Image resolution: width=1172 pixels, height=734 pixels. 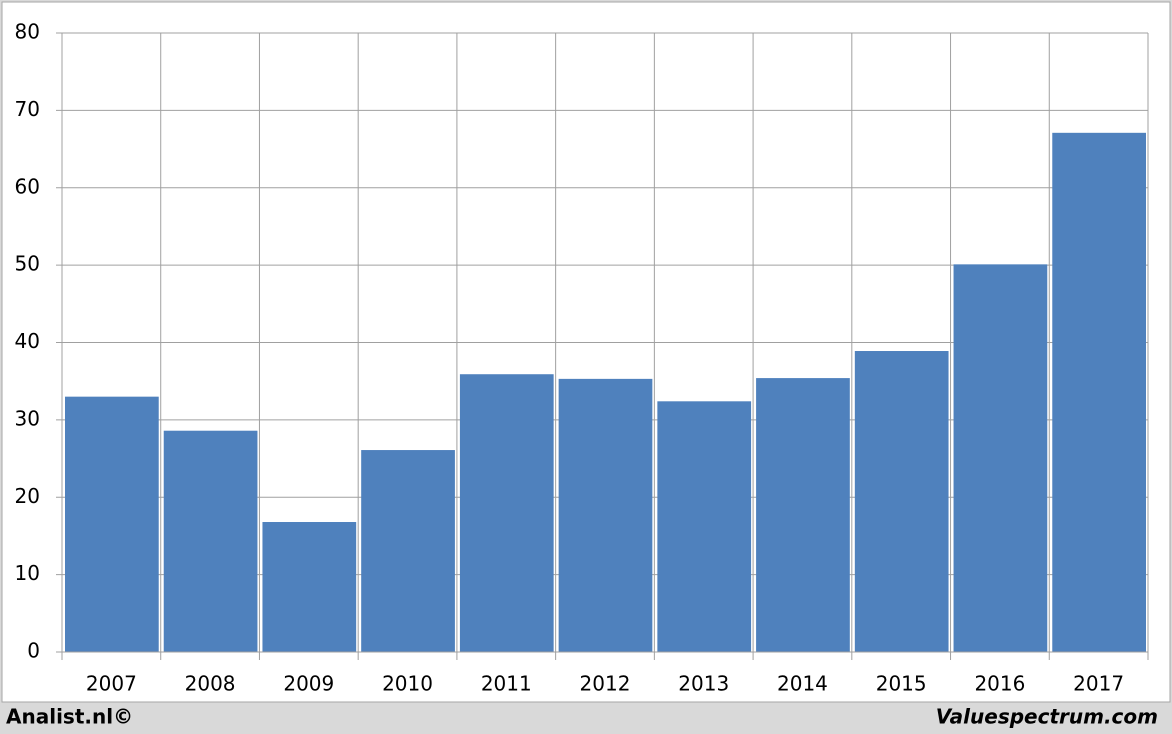 I want to click on y-tick-label: 30, so click(x=27, y=418).